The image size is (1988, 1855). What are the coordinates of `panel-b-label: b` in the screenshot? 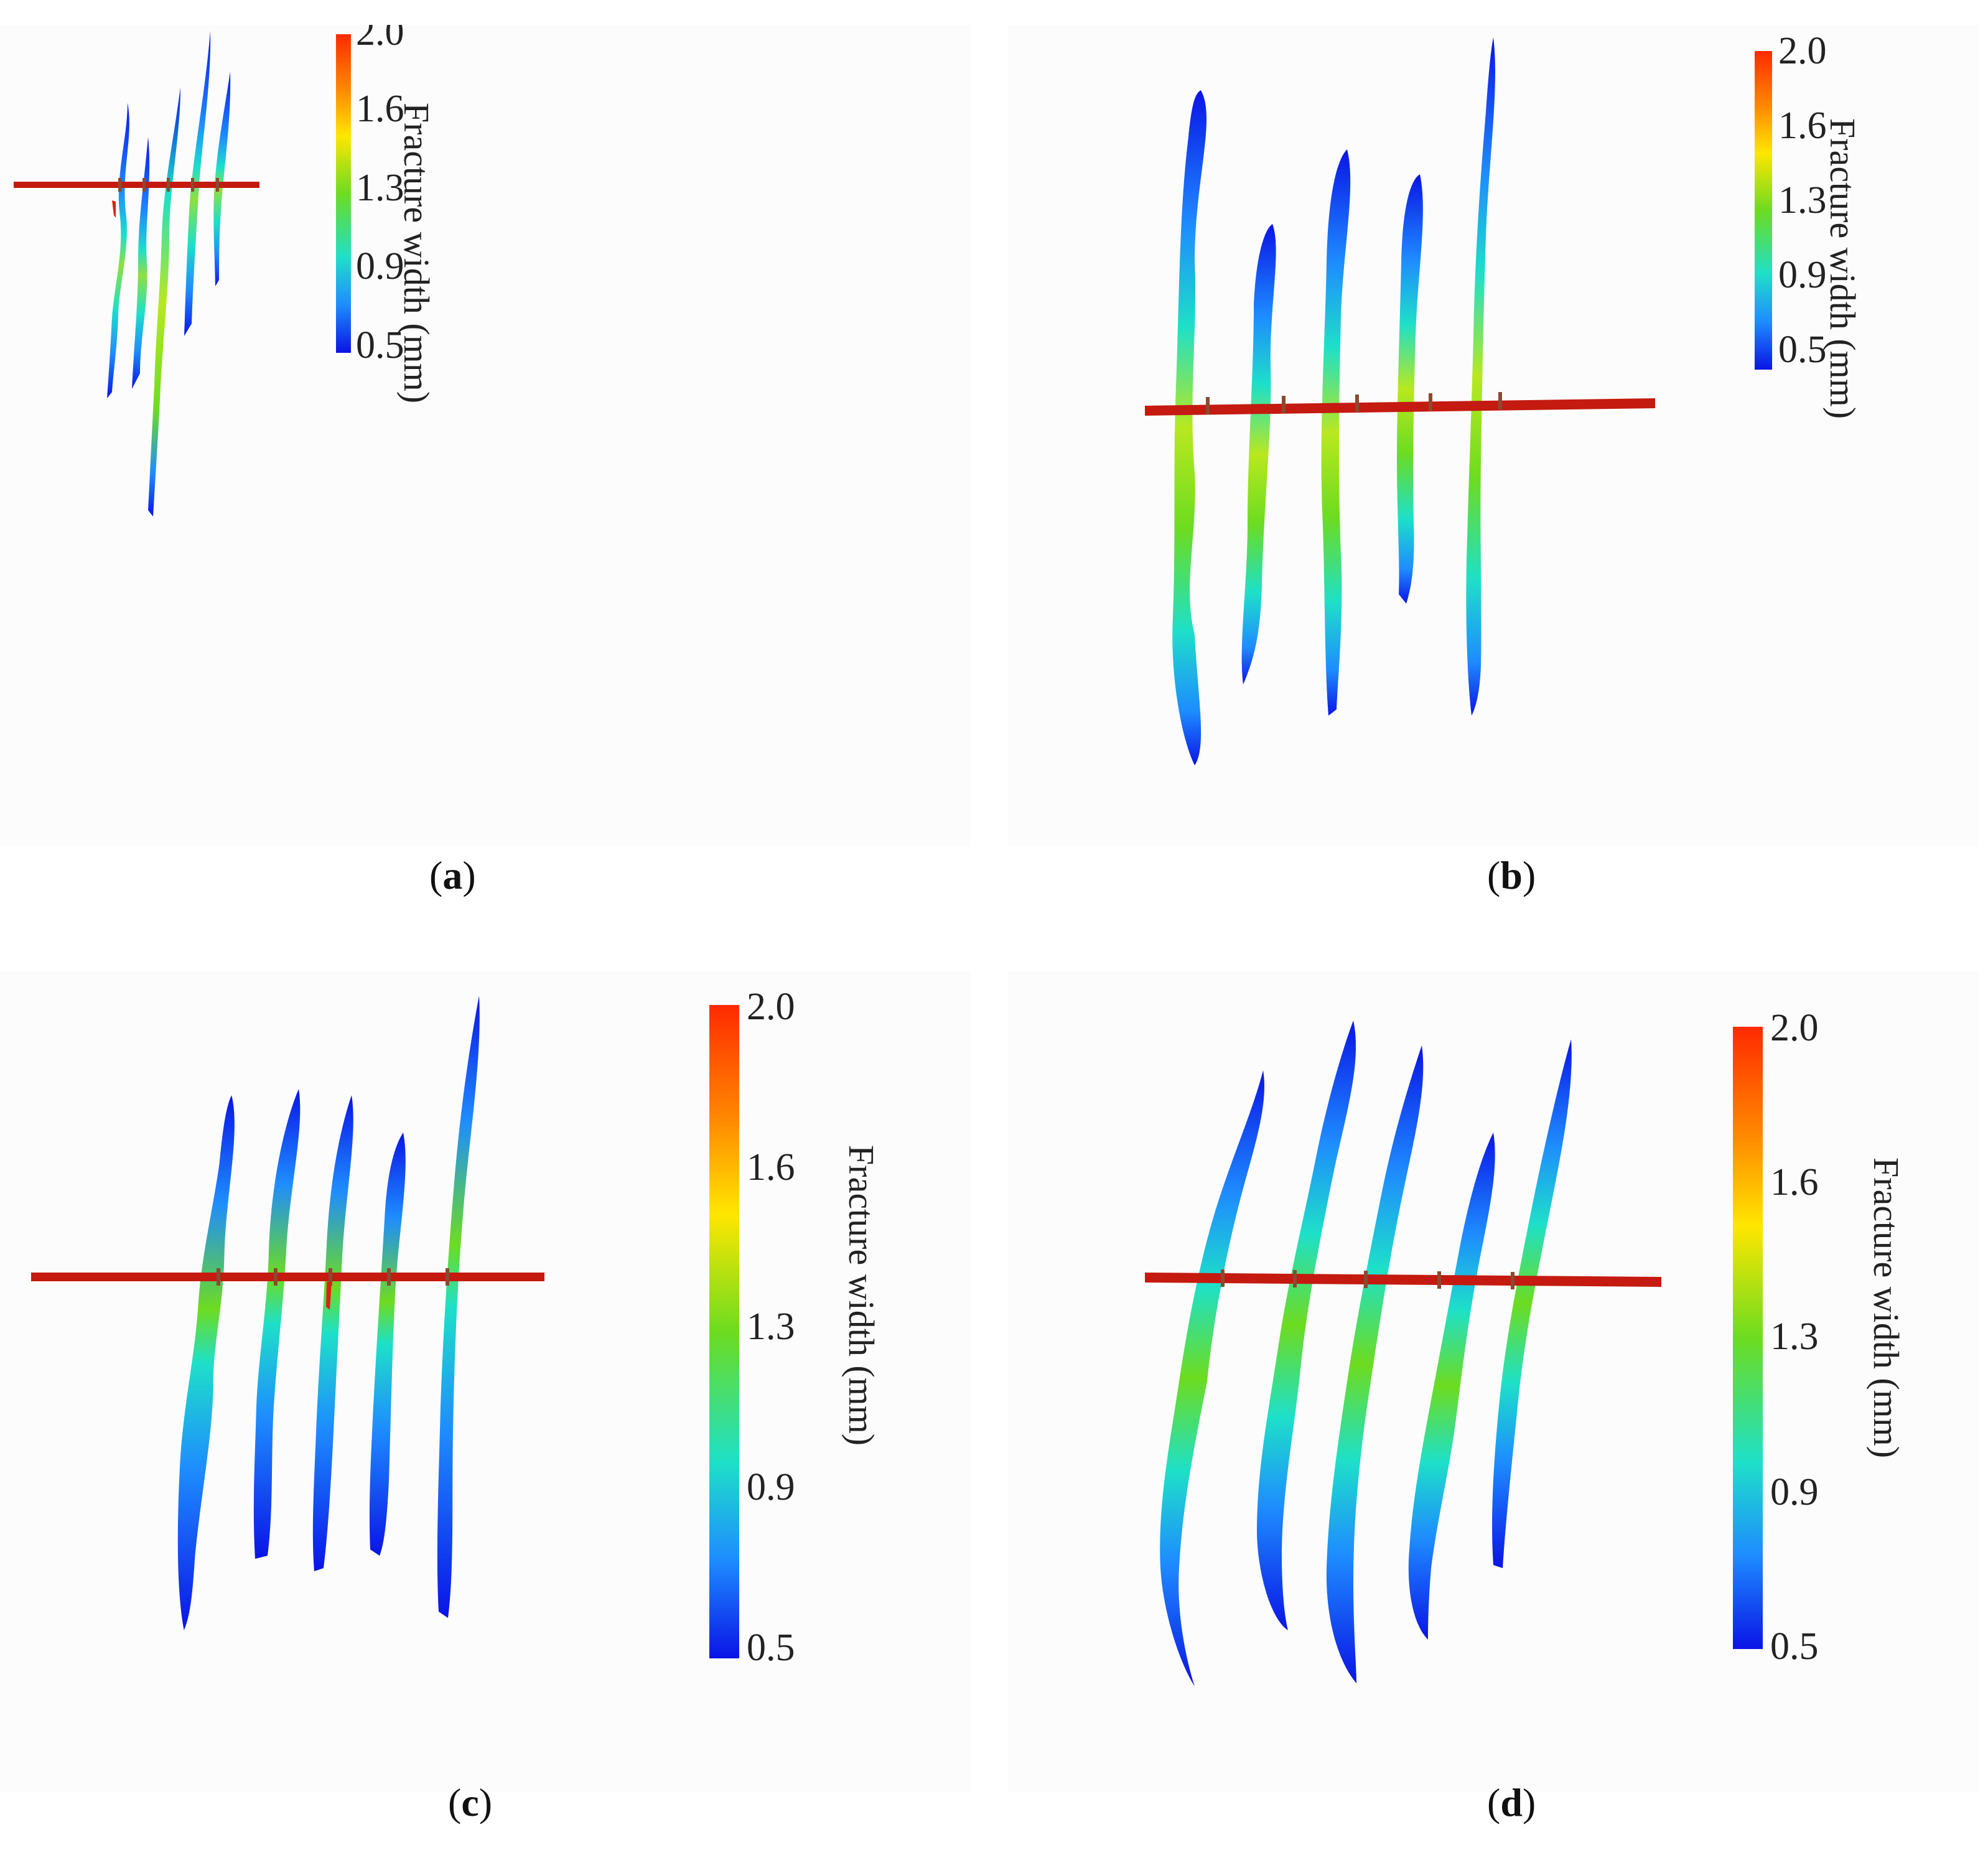 It's located at (1511, 875).